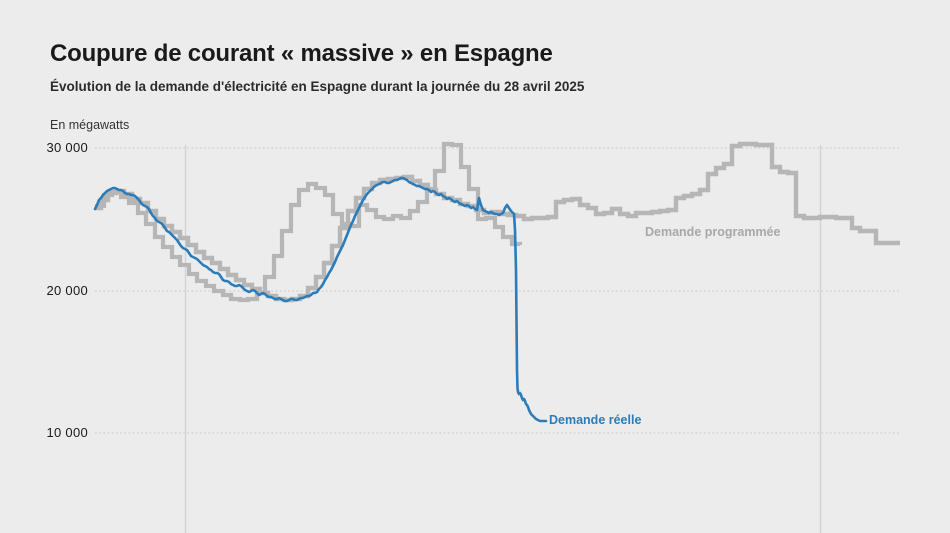 This screenshot has width=950, height=533. I want to click on series-demande-programmee, so click(309, 222).